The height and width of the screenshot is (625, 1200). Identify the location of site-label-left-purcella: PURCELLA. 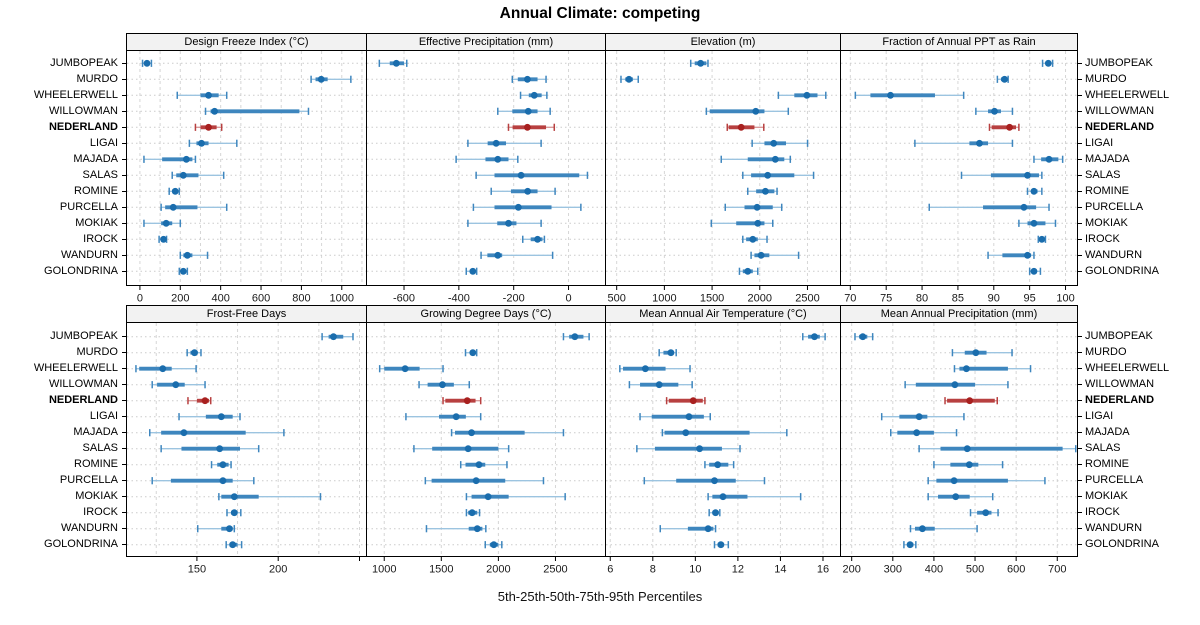
(88, 206).